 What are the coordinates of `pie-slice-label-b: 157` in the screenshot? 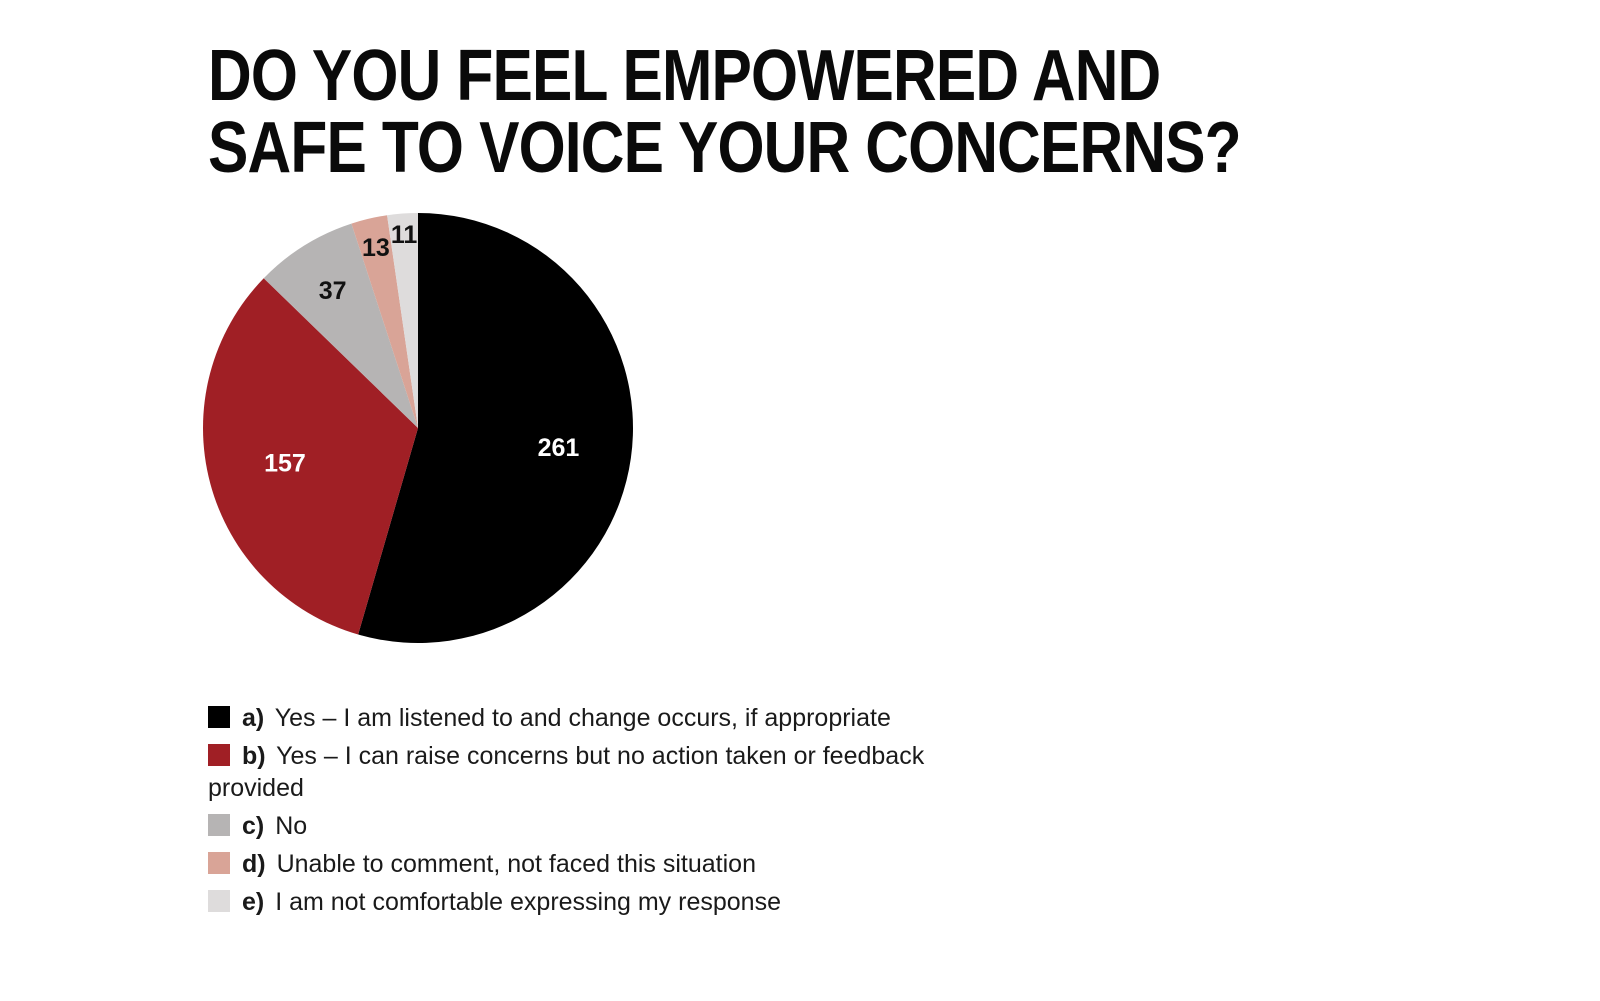 It's located at (285, 463).